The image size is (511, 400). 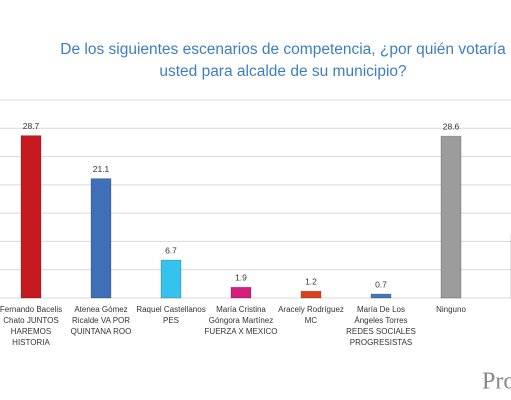 What do you see at coordinates (283, 71) in the screenshot?
I see `chart-title: usted para alcalde de su municipio?` at bounding box center [283, 71].